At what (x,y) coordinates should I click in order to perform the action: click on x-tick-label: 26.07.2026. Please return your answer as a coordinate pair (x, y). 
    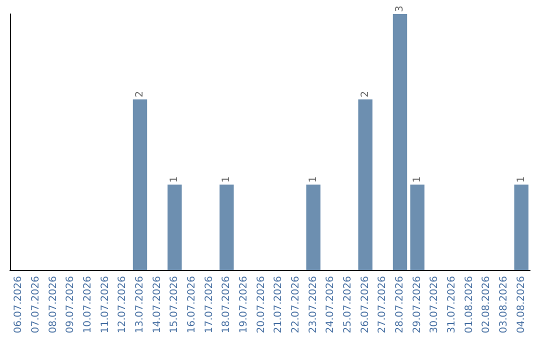
    Looking at the image, I should click on (365, 305).